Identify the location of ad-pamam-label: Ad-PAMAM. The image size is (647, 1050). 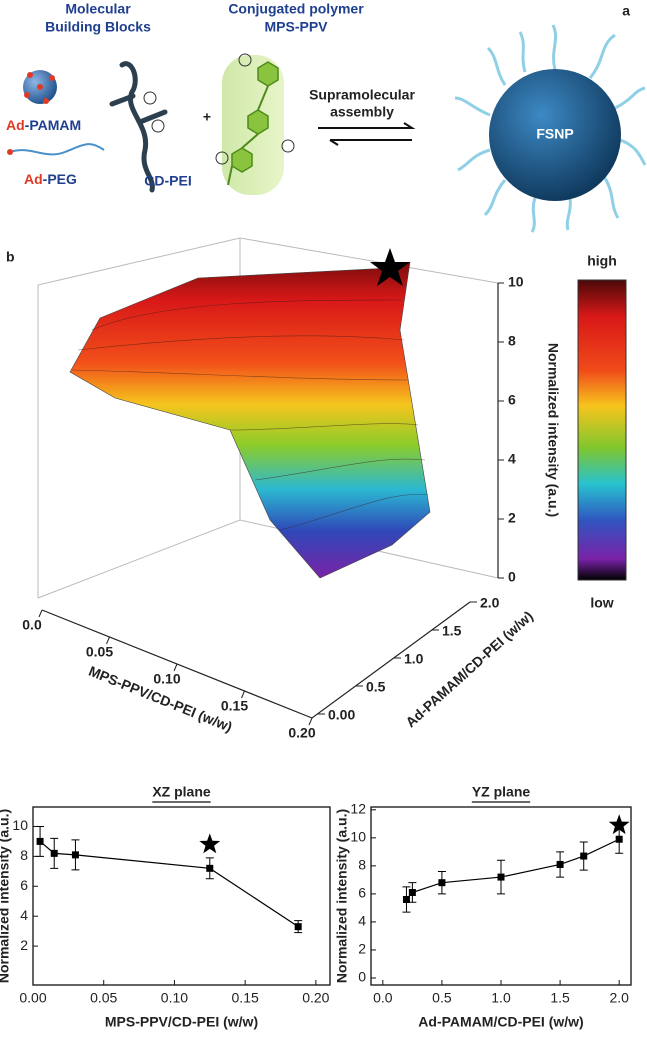
(43, 125).